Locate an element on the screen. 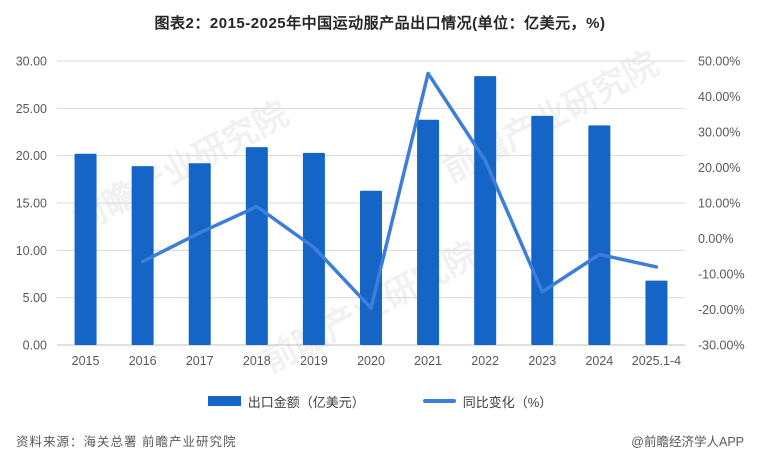 This screenshot has width=760, height=461. right-axis-tick-label: -20.00% is located at coordinates (721, 310).